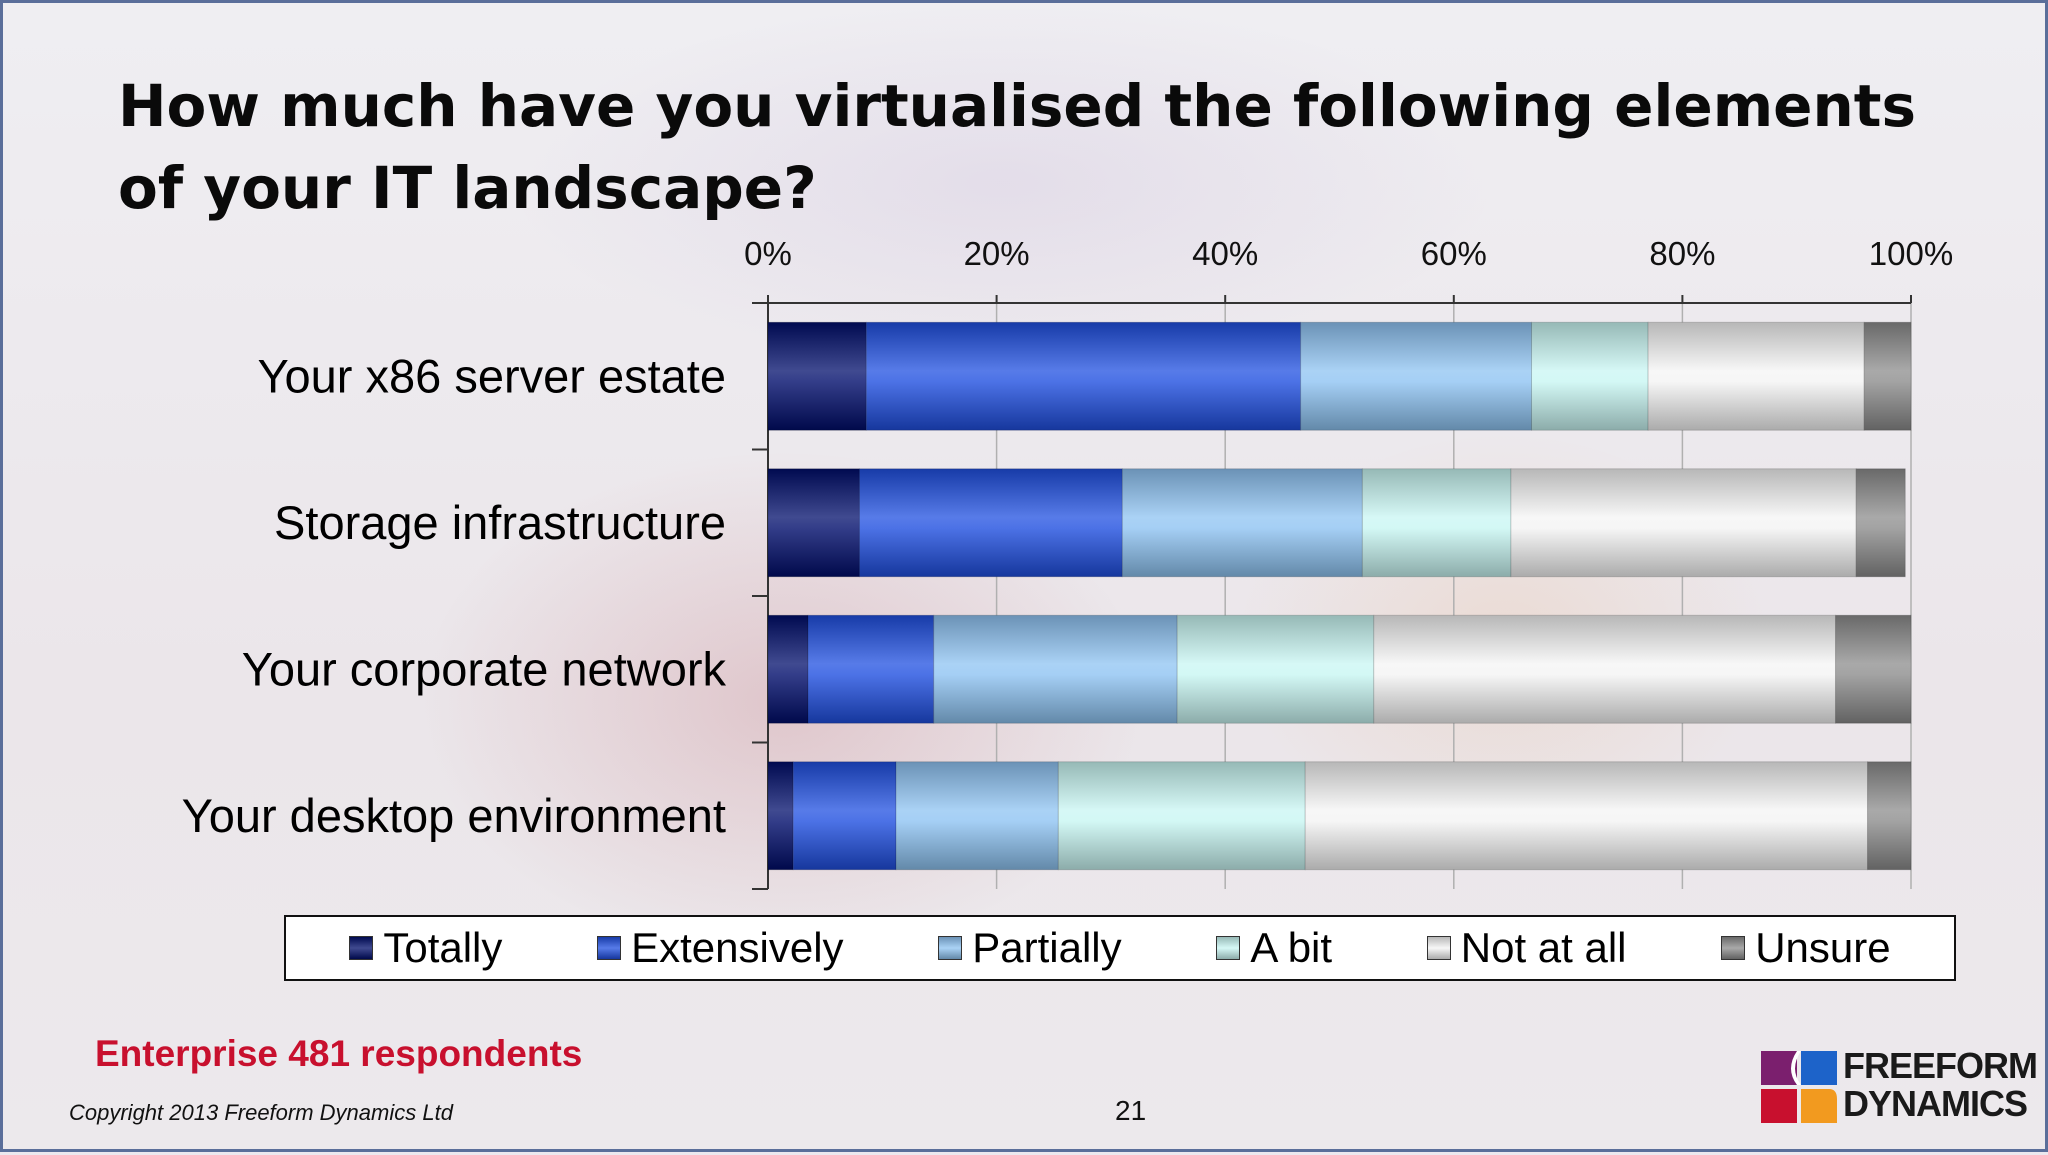 This screenshot has width=2048, height=1155. Describe the element at coordinates (1935, 1103) in the screenshot. I see `logo-line-2: DYNAMICS` at that location.